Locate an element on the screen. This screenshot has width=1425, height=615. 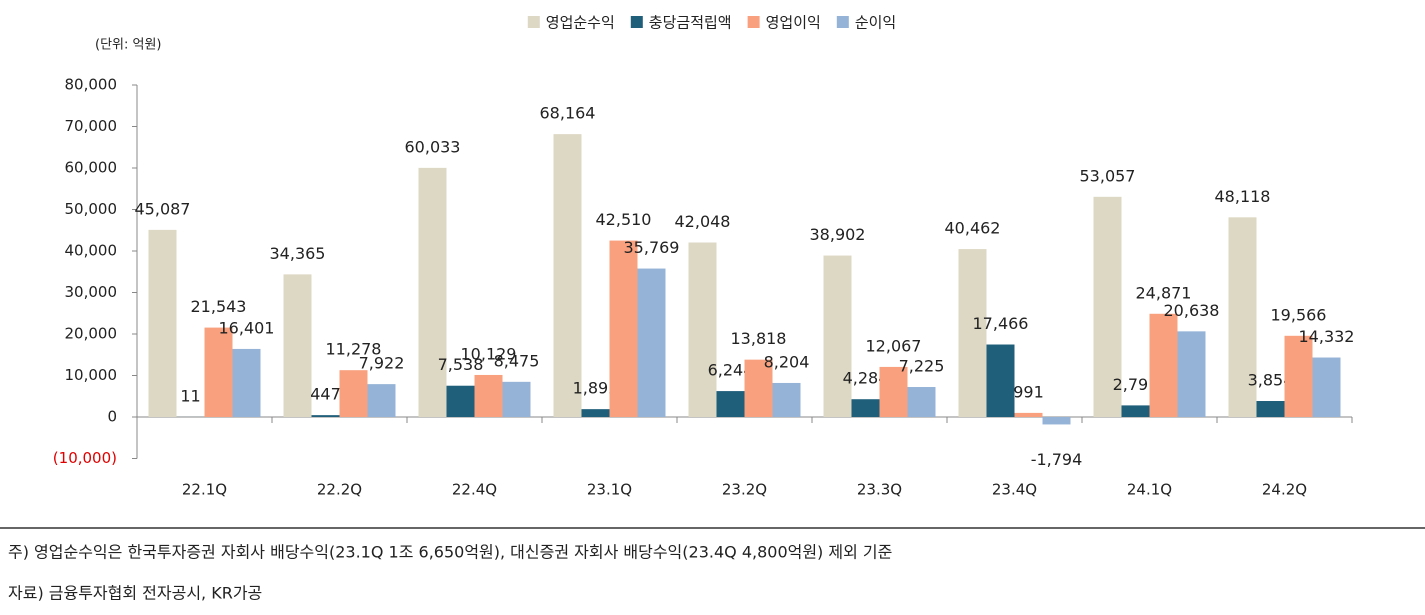
value-label: 4,284 is located at coordinates (866, 378).